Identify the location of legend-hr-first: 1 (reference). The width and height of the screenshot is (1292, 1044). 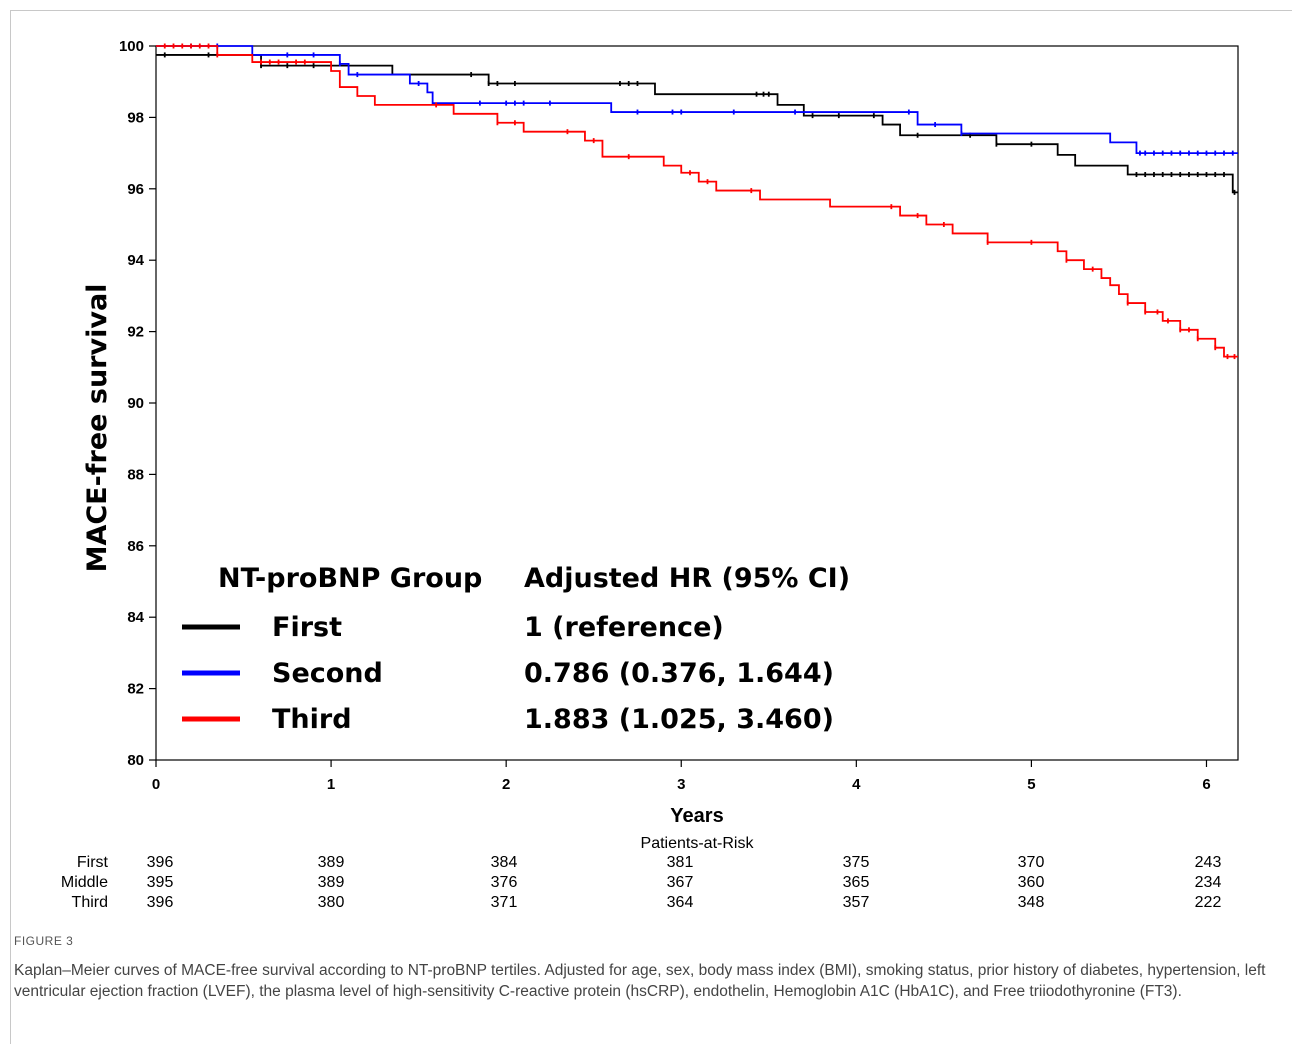
(624, 627).